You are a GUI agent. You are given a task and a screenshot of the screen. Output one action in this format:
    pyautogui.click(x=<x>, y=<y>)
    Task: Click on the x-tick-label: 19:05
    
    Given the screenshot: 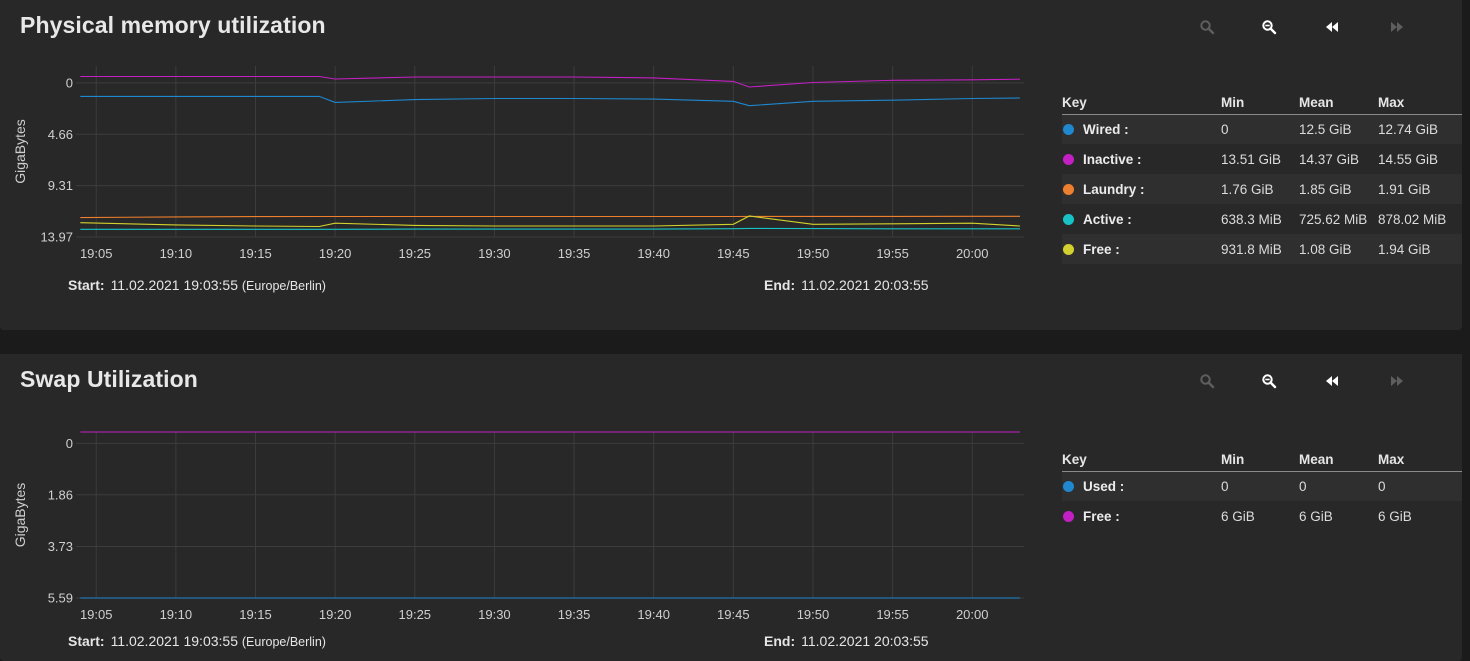 What is the action you would take?
    pyautogui.click(x=96, y=253)
    